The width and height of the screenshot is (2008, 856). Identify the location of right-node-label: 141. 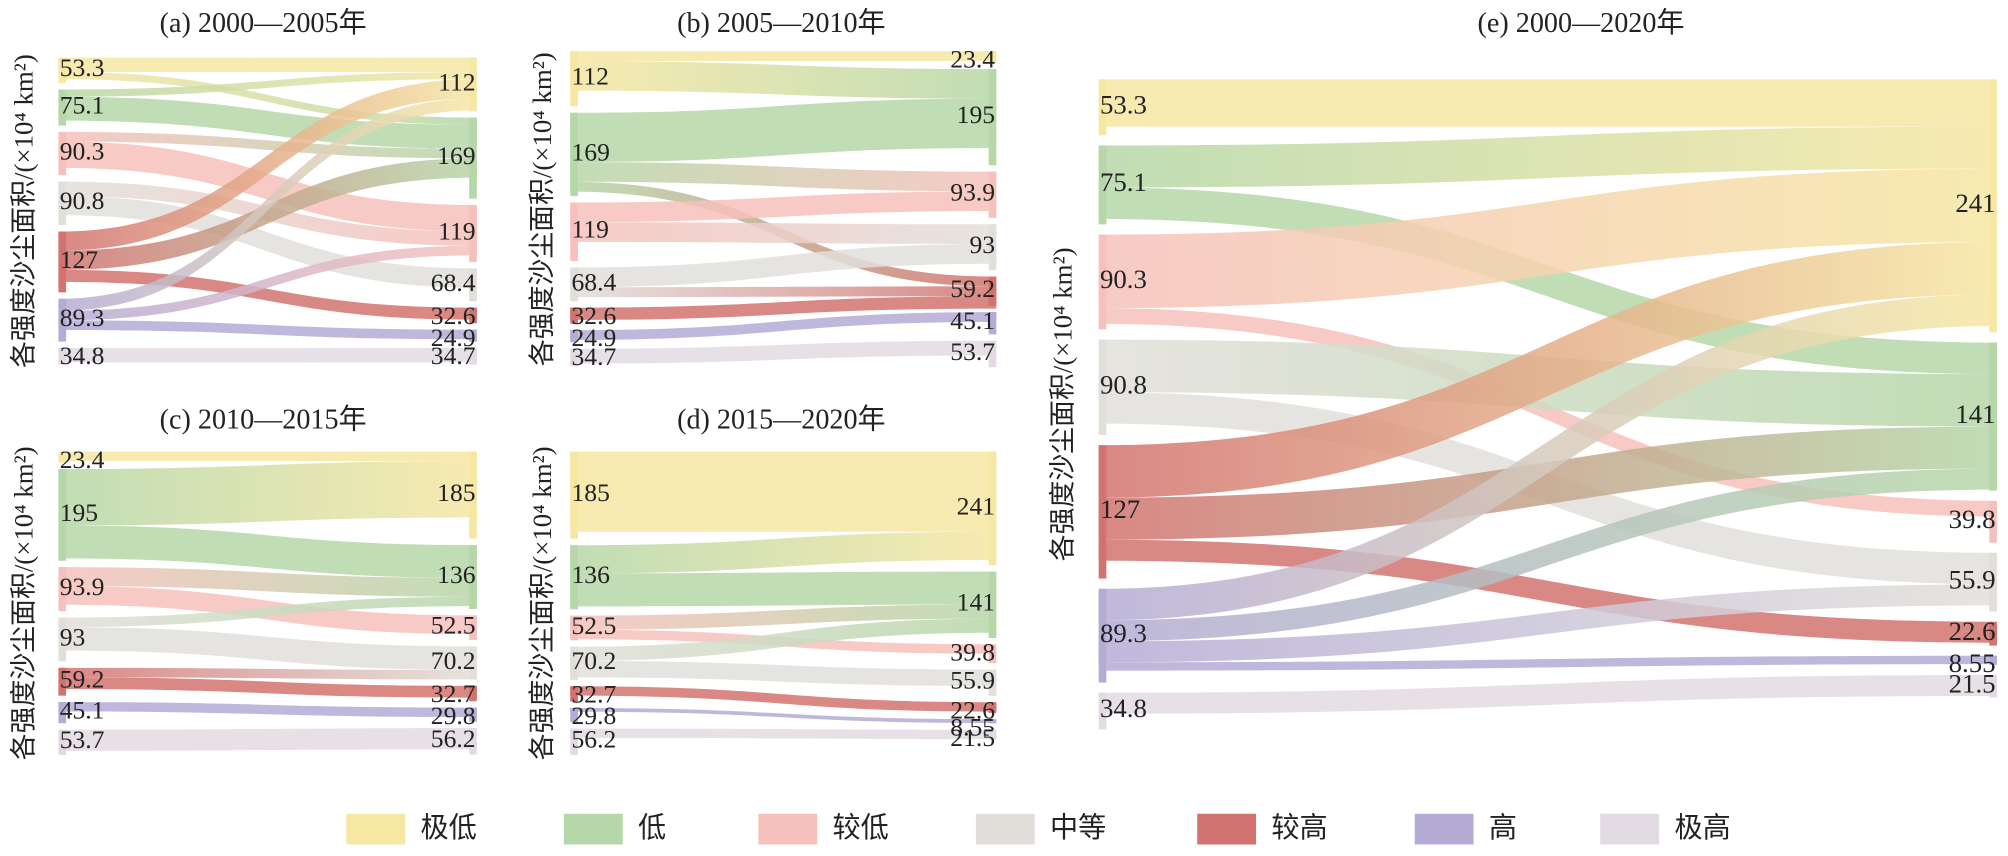
(976, 602).